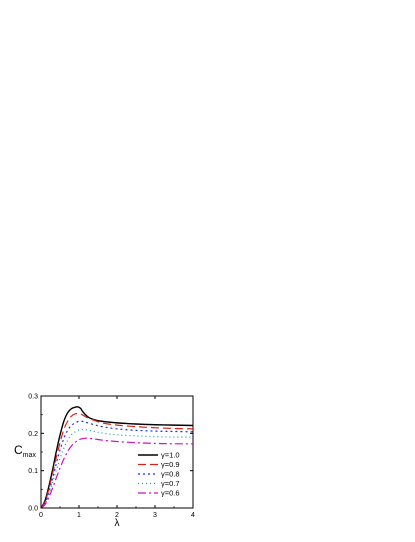  Describe the element at coordinates (159, 474) in the screenshot. I see `legend: γ=1.0γ=0.9γ=0.8γ=0.7γ=0.6` at that location.